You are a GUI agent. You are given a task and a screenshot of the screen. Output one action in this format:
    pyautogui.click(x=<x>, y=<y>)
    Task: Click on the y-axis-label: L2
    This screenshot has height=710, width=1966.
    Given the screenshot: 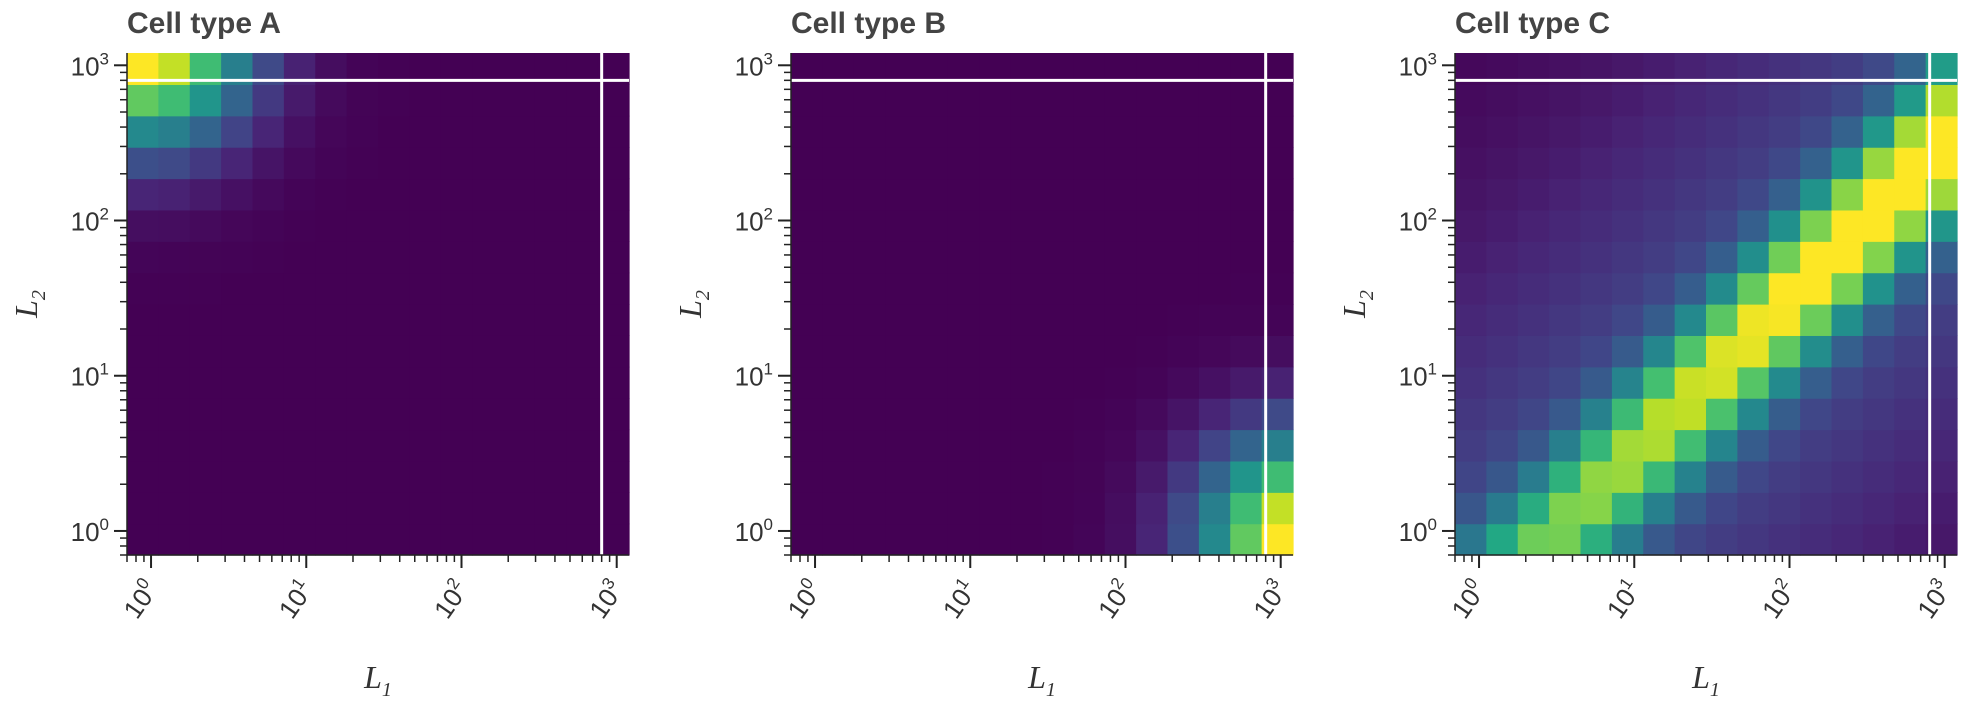 What is the action you would take?
    pyautogui.click(x=1357, y=304)
    